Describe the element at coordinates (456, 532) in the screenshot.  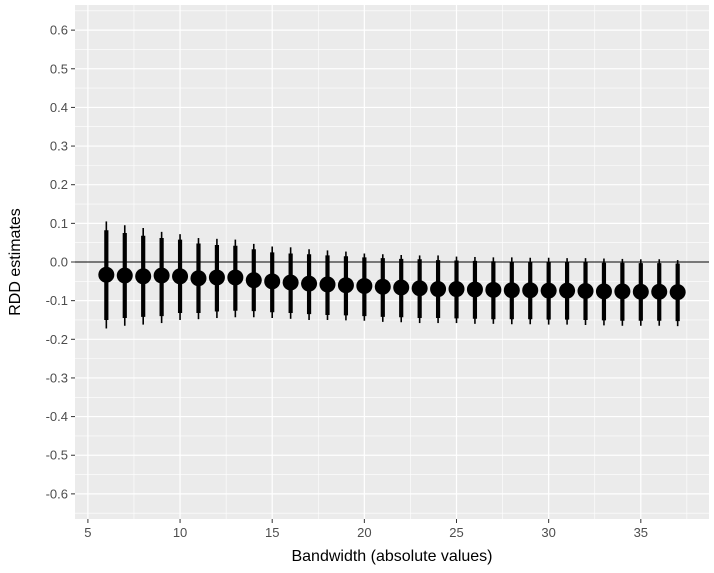
I see `x-tick-label: 25` at that location.